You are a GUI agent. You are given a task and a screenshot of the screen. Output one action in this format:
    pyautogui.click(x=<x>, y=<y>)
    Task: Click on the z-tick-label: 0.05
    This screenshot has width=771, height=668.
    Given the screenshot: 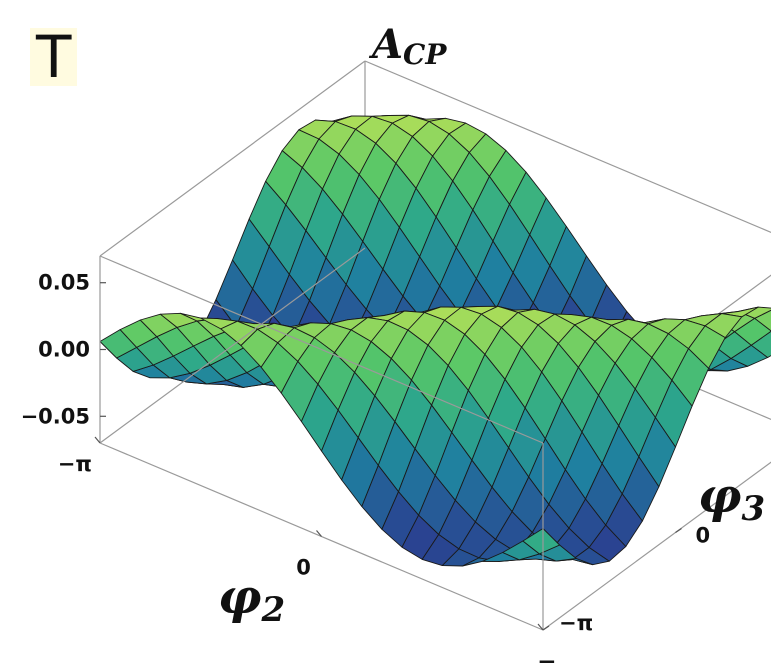 What is the action you would take?
    pyautogui.click(x=64, y=283)
    